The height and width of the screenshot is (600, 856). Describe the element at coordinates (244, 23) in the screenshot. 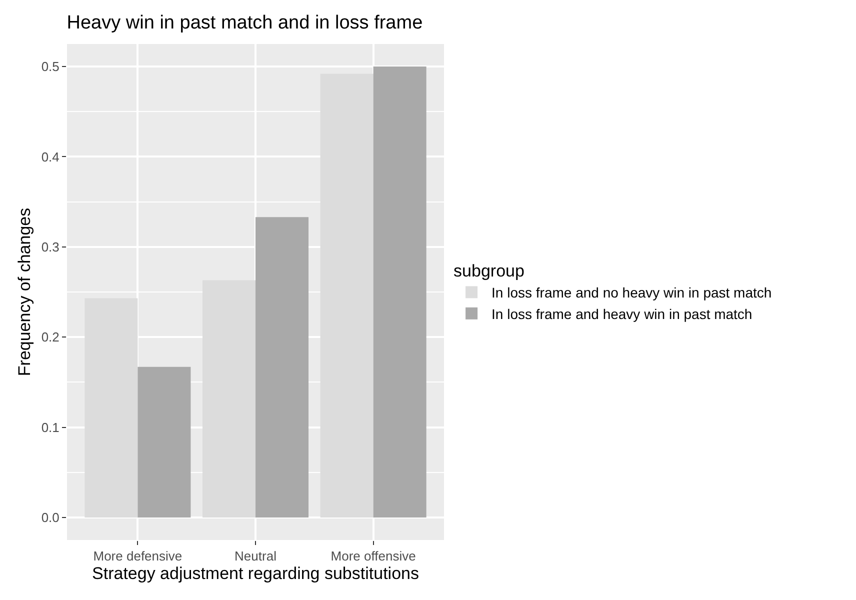

I see `chart-title: Heavy win in past match and in loss frame` at that location.